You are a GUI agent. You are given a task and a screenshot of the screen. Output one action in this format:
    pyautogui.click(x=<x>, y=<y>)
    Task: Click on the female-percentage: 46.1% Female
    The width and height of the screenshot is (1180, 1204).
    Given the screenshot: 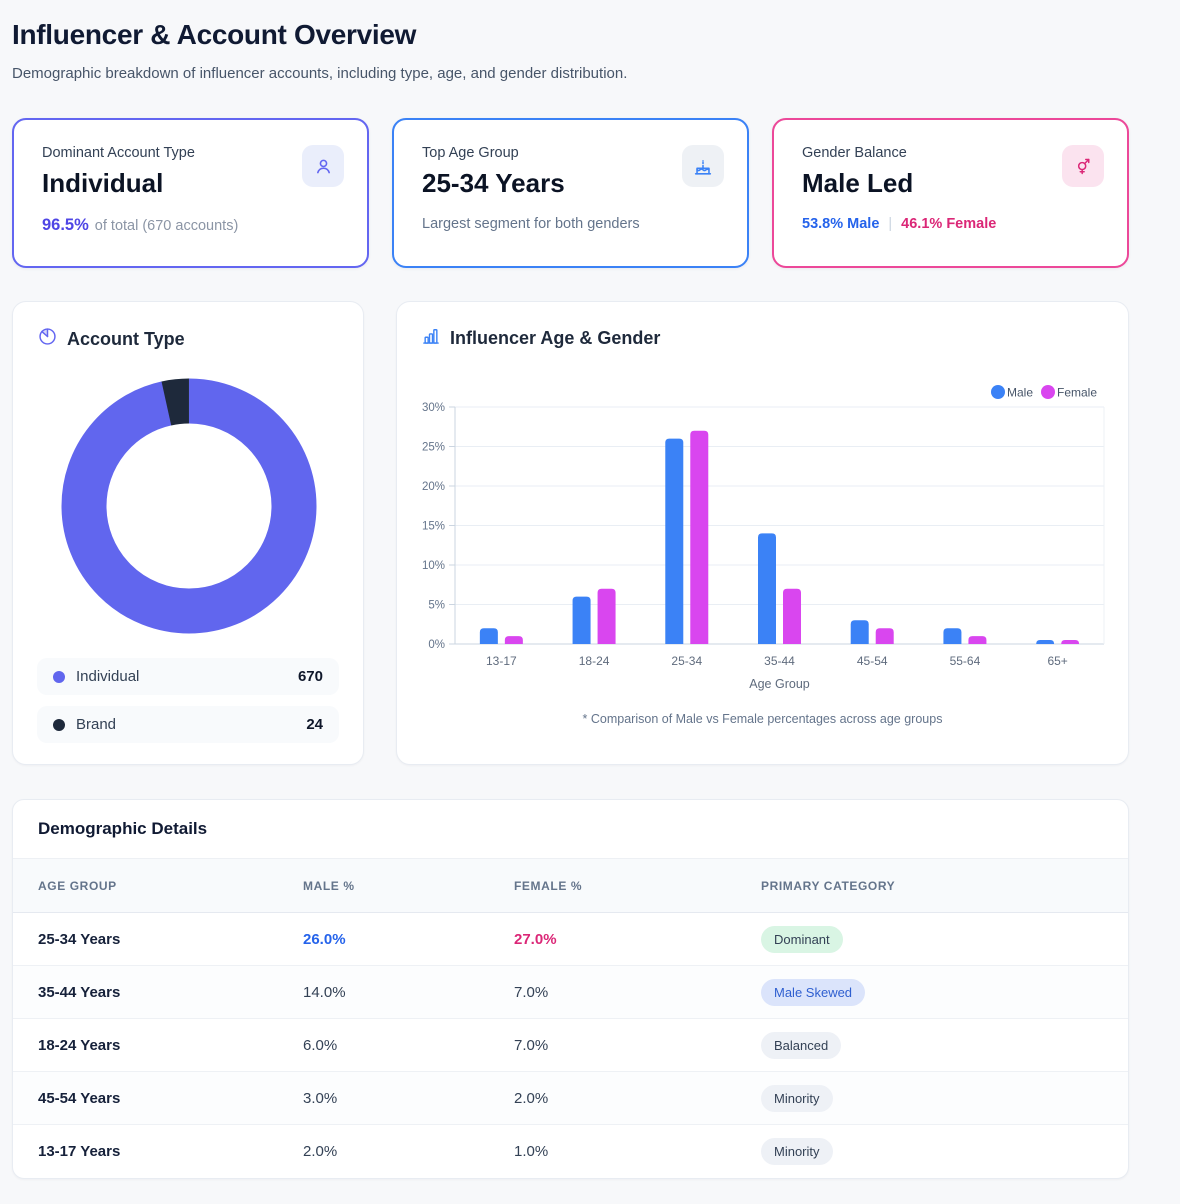 What is the action you would take?
    pyautogui.click(x=949, y=224)
    